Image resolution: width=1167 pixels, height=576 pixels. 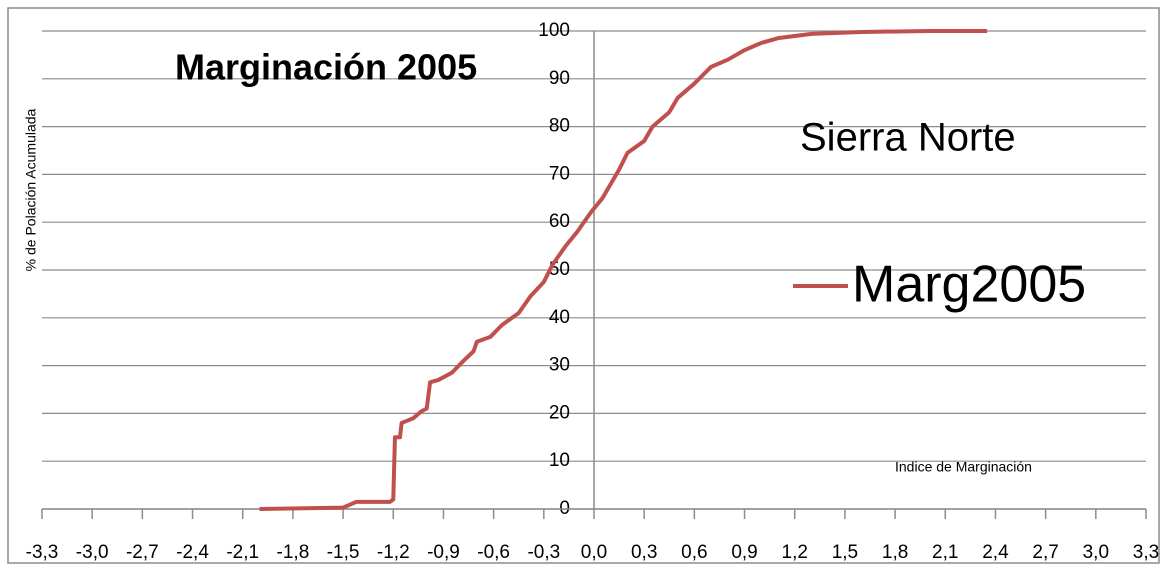 What do you see at coordinates (963, 467) in the screenshot?
I see `x-axis-label: Indice de Marginación` at bounding box center [963, 467].